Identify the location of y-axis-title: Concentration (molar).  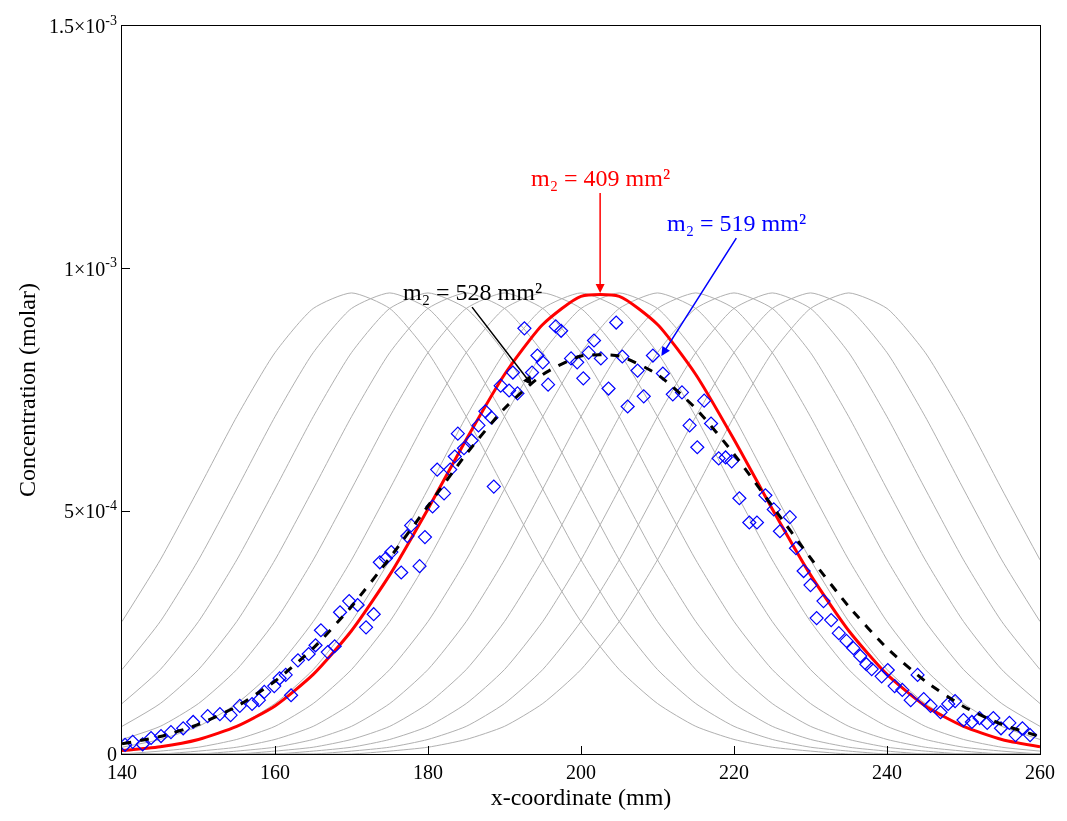
(27, 390).